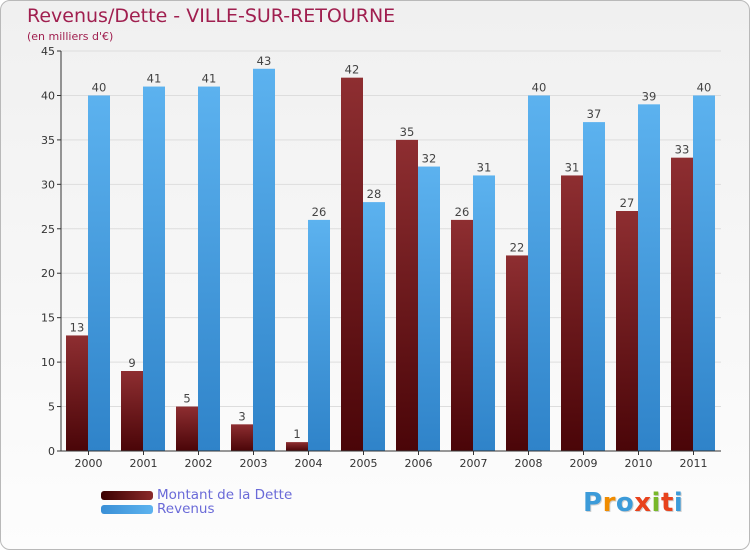 This screenshot has width=750, height=550. What do you see at coordinates (639, 463) in the screenshot?
I see `x-tick-label-2010: 2010` at bounding box center [639, 463].